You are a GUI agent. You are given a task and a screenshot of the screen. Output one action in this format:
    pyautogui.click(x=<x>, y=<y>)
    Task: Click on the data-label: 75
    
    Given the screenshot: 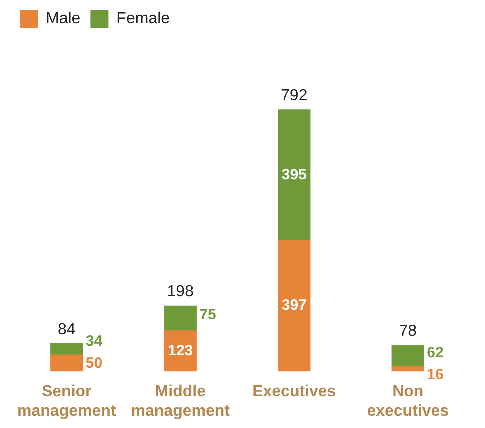 What is the action you would take?
    pyautogui.click(x=208, y=315)
    